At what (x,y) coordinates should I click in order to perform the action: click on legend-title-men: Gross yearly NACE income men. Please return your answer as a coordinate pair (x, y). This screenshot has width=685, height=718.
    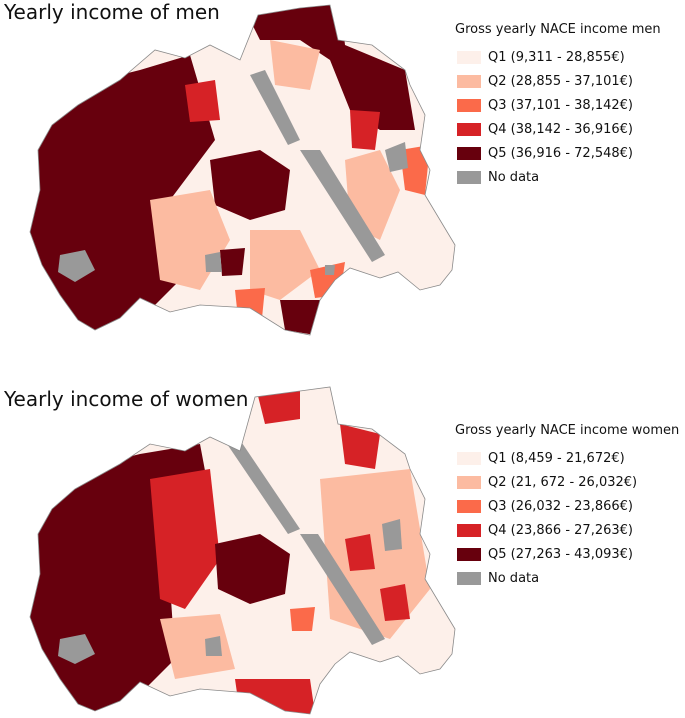
    Looking at the image, I should click on (558, 29).